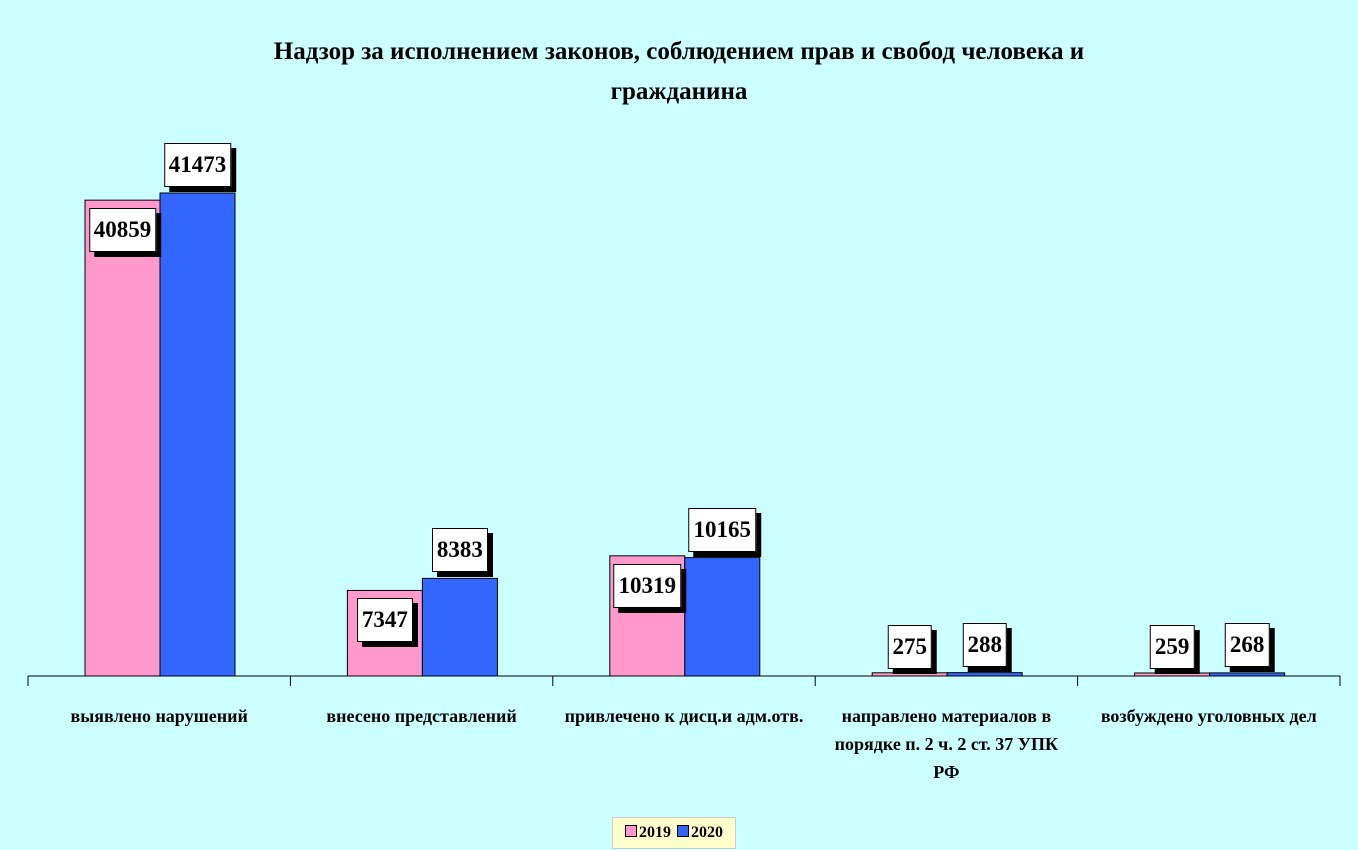  What do you see at coordinates (1208, 716) in the screenshot?
I see `x-tick-label: возбуждено уголовных дел` at bounding box center [1208, 716].